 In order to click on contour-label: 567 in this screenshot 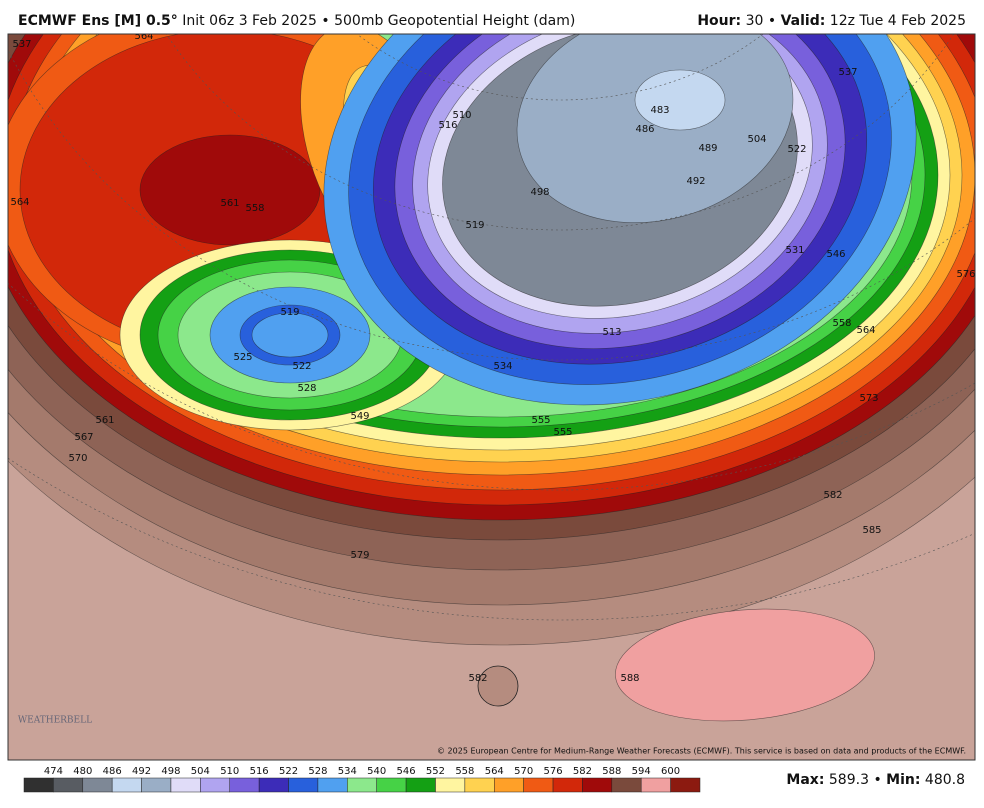, I will do `click(83, 437)`.